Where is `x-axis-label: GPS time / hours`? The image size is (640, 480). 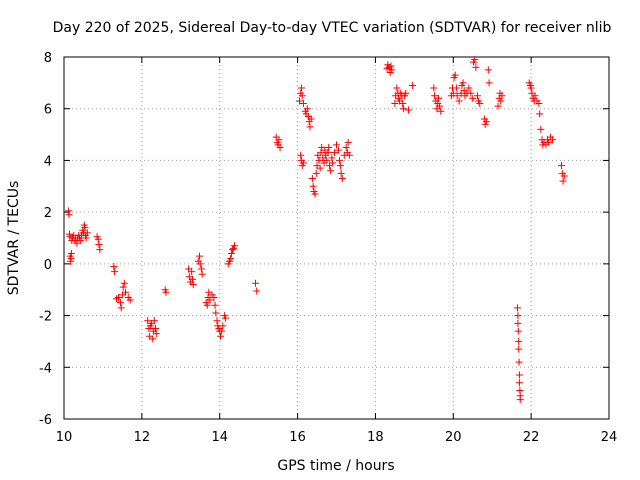 x-axis-label: GPS time / hours is located at coordinates (335, 466).